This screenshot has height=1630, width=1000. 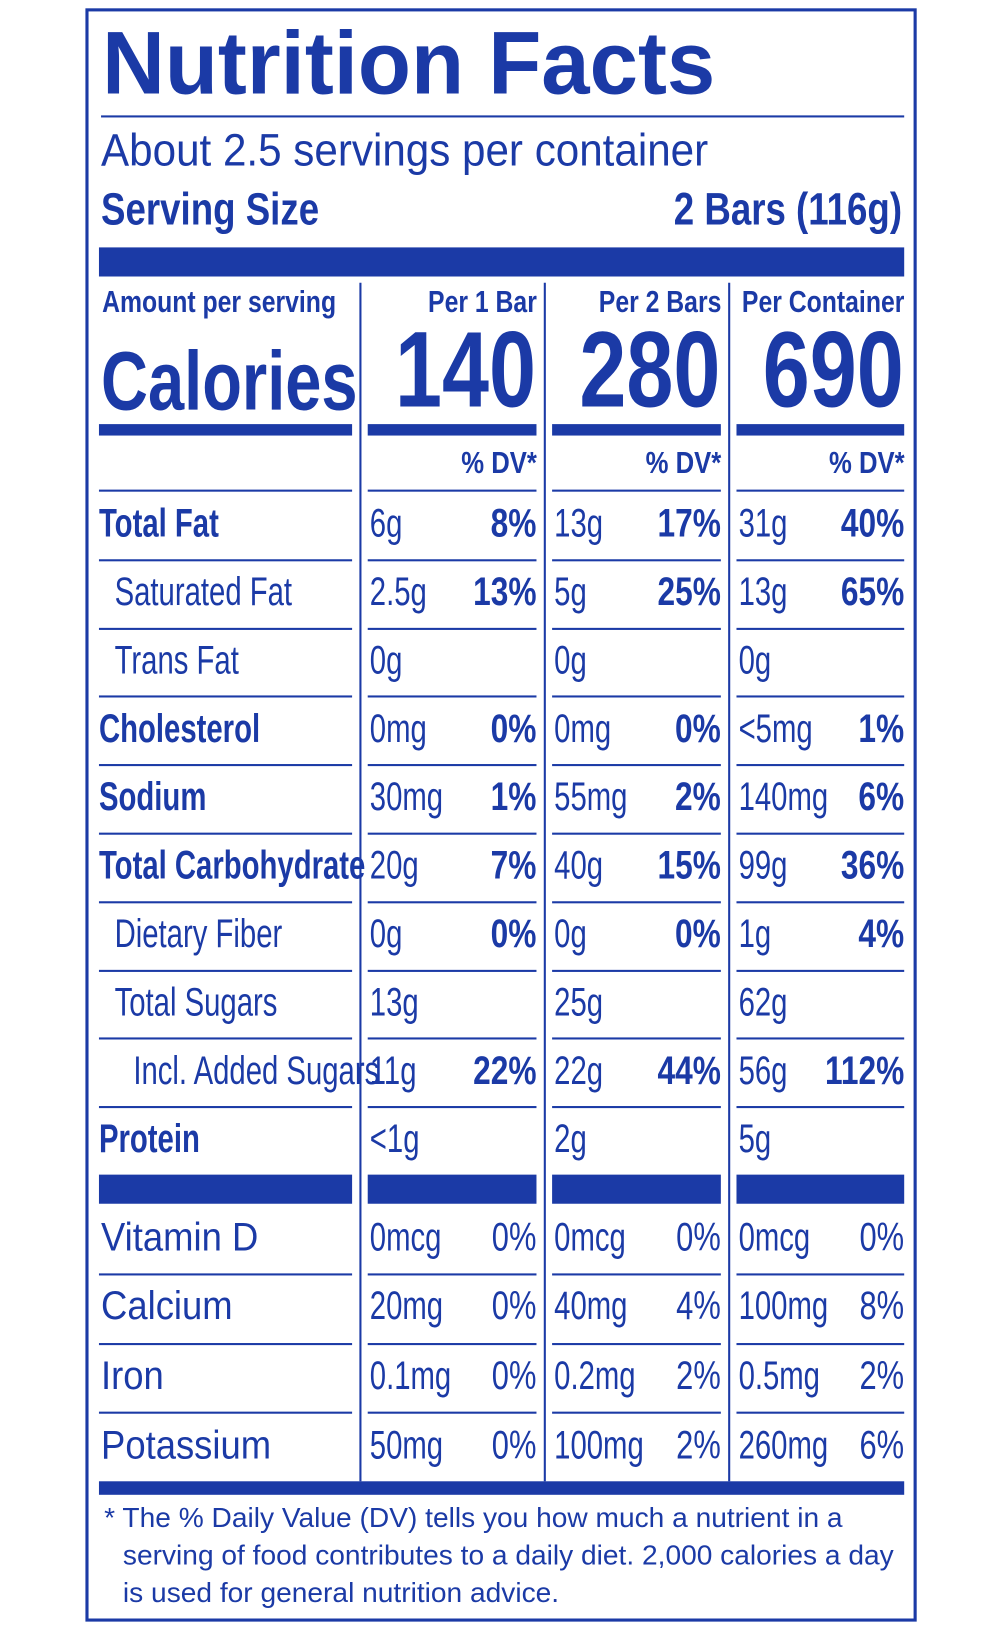 What do you see at coordinates (650, 369) in the screenshot?
I see `calories-value: 280` at bounding box center [650, 369].